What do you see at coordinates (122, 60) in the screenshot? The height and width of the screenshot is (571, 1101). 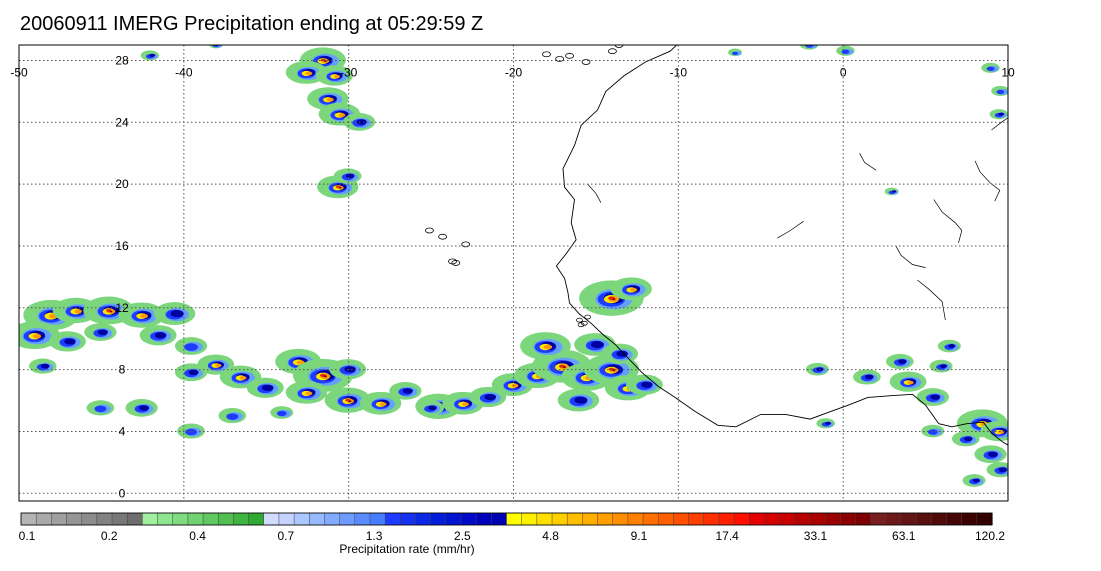 I see `latitude-label: 28` at bounding box center [122, 60].